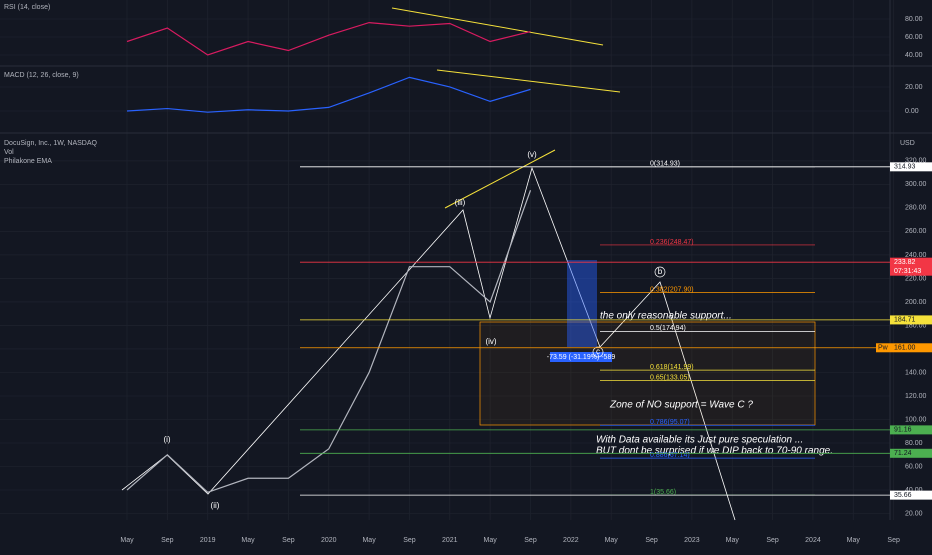 This screenshot has height=555, width=932. I want to click on y-axis-label: USD, so click(907, 143).